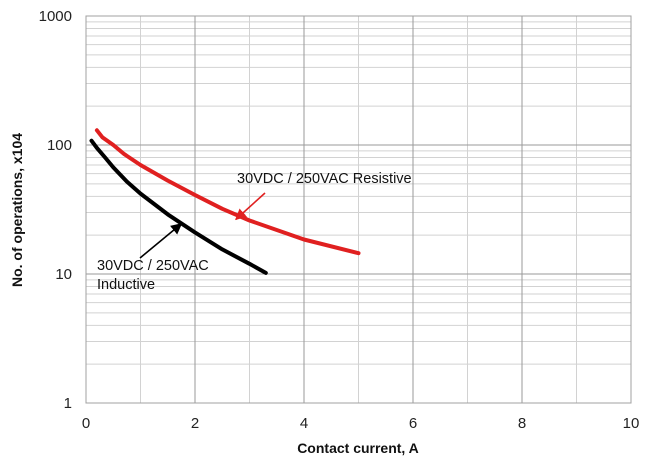 The height and width of the screenshot is (460, 650). I want to click on y-tick-label: 1000, so click(55, 16).